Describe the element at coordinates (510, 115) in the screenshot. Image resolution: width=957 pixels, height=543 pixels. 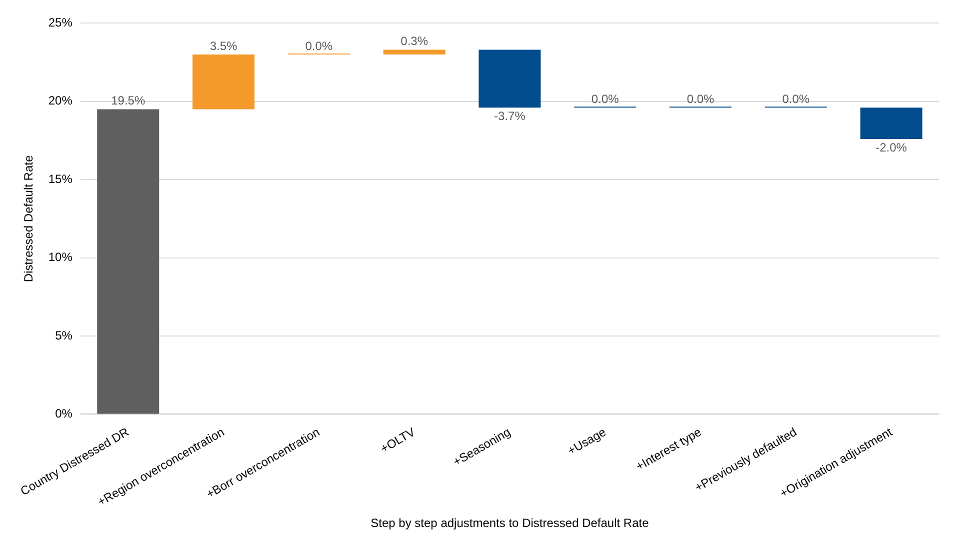
I see `data-label: -3.7%` at that location.